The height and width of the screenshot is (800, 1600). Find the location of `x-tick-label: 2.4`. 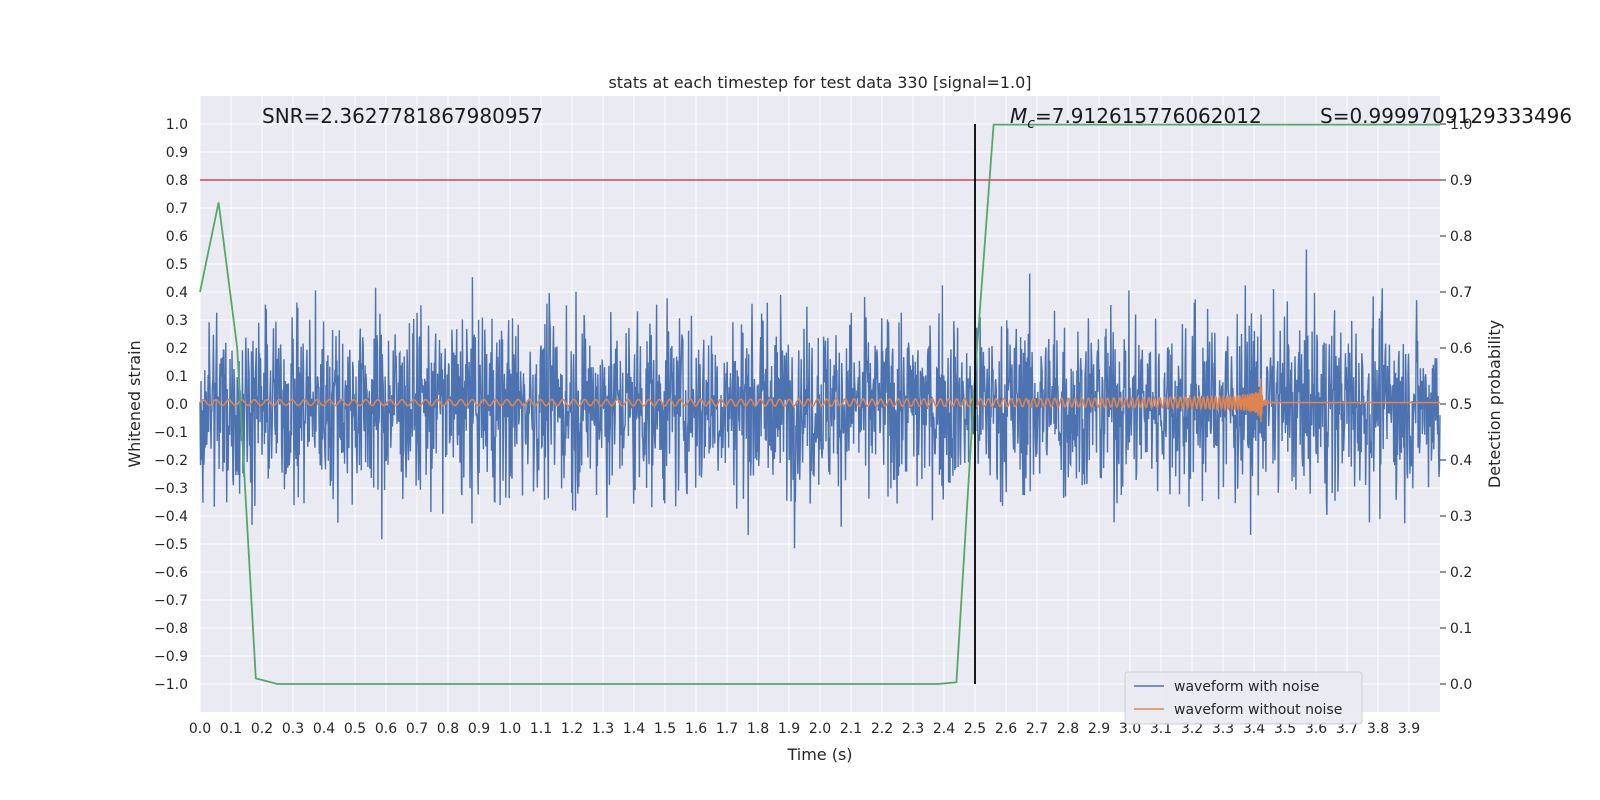

x-tick-label: 2.4 is located at coordinates (944, 729).